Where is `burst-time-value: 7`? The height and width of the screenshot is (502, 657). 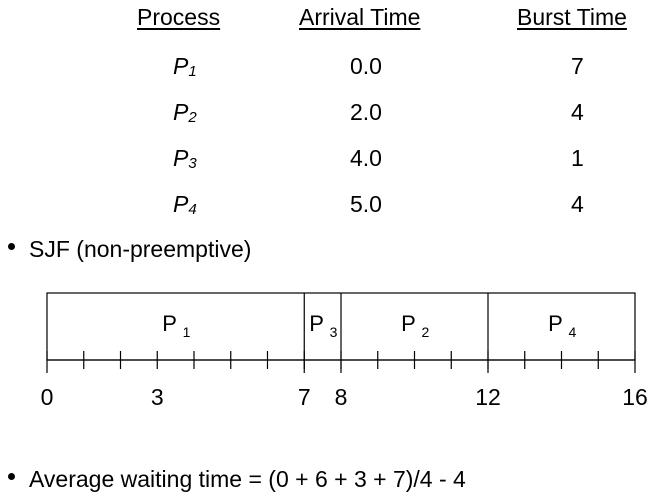 burst-time-value: 7 is located at coordinates (577, 66).